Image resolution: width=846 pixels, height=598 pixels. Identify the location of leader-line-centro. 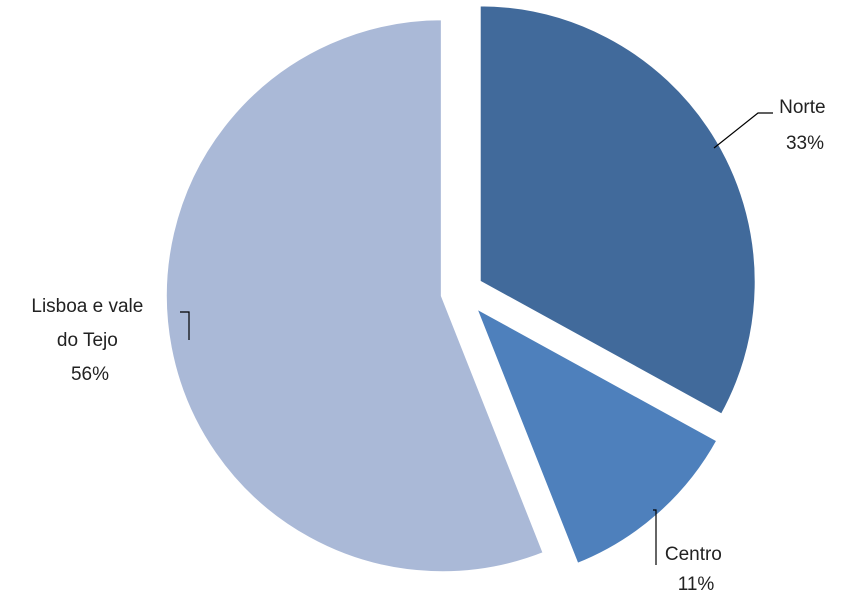
(655, 537).